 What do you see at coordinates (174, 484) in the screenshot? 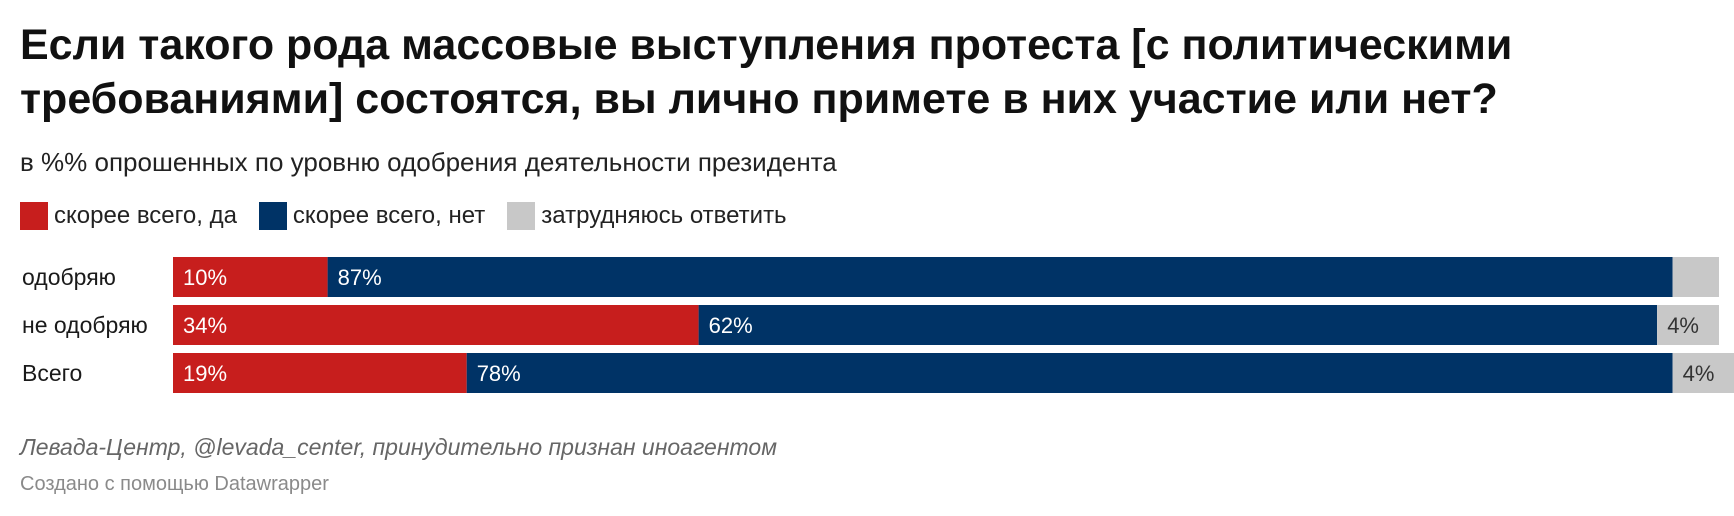
I see `credit-note: Создано с помощью Datawrapper` at bounding box center [174, 484].